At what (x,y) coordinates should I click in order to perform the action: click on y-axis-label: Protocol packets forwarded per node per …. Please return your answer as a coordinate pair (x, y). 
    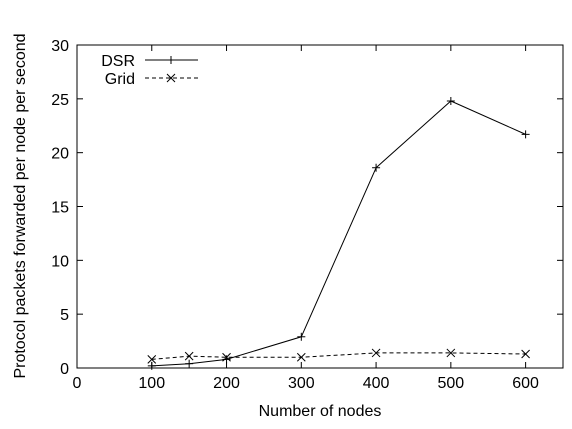
    Looking at the image, I should click on (20, 205).